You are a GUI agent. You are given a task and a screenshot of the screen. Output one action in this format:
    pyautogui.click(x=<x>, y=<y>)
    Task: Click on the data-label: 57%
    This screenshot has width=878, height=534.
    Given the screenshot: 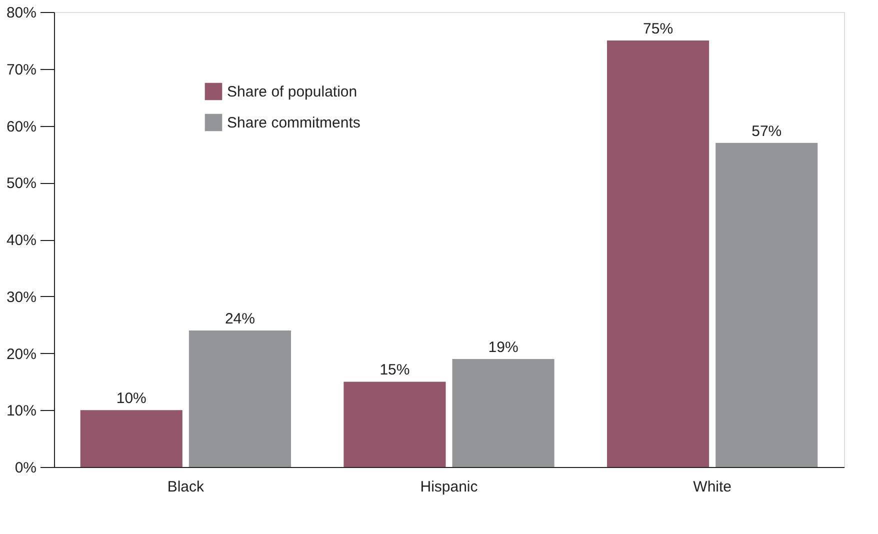 What is the action you would take?
    pyautogui.click(x=767, y=131)
    